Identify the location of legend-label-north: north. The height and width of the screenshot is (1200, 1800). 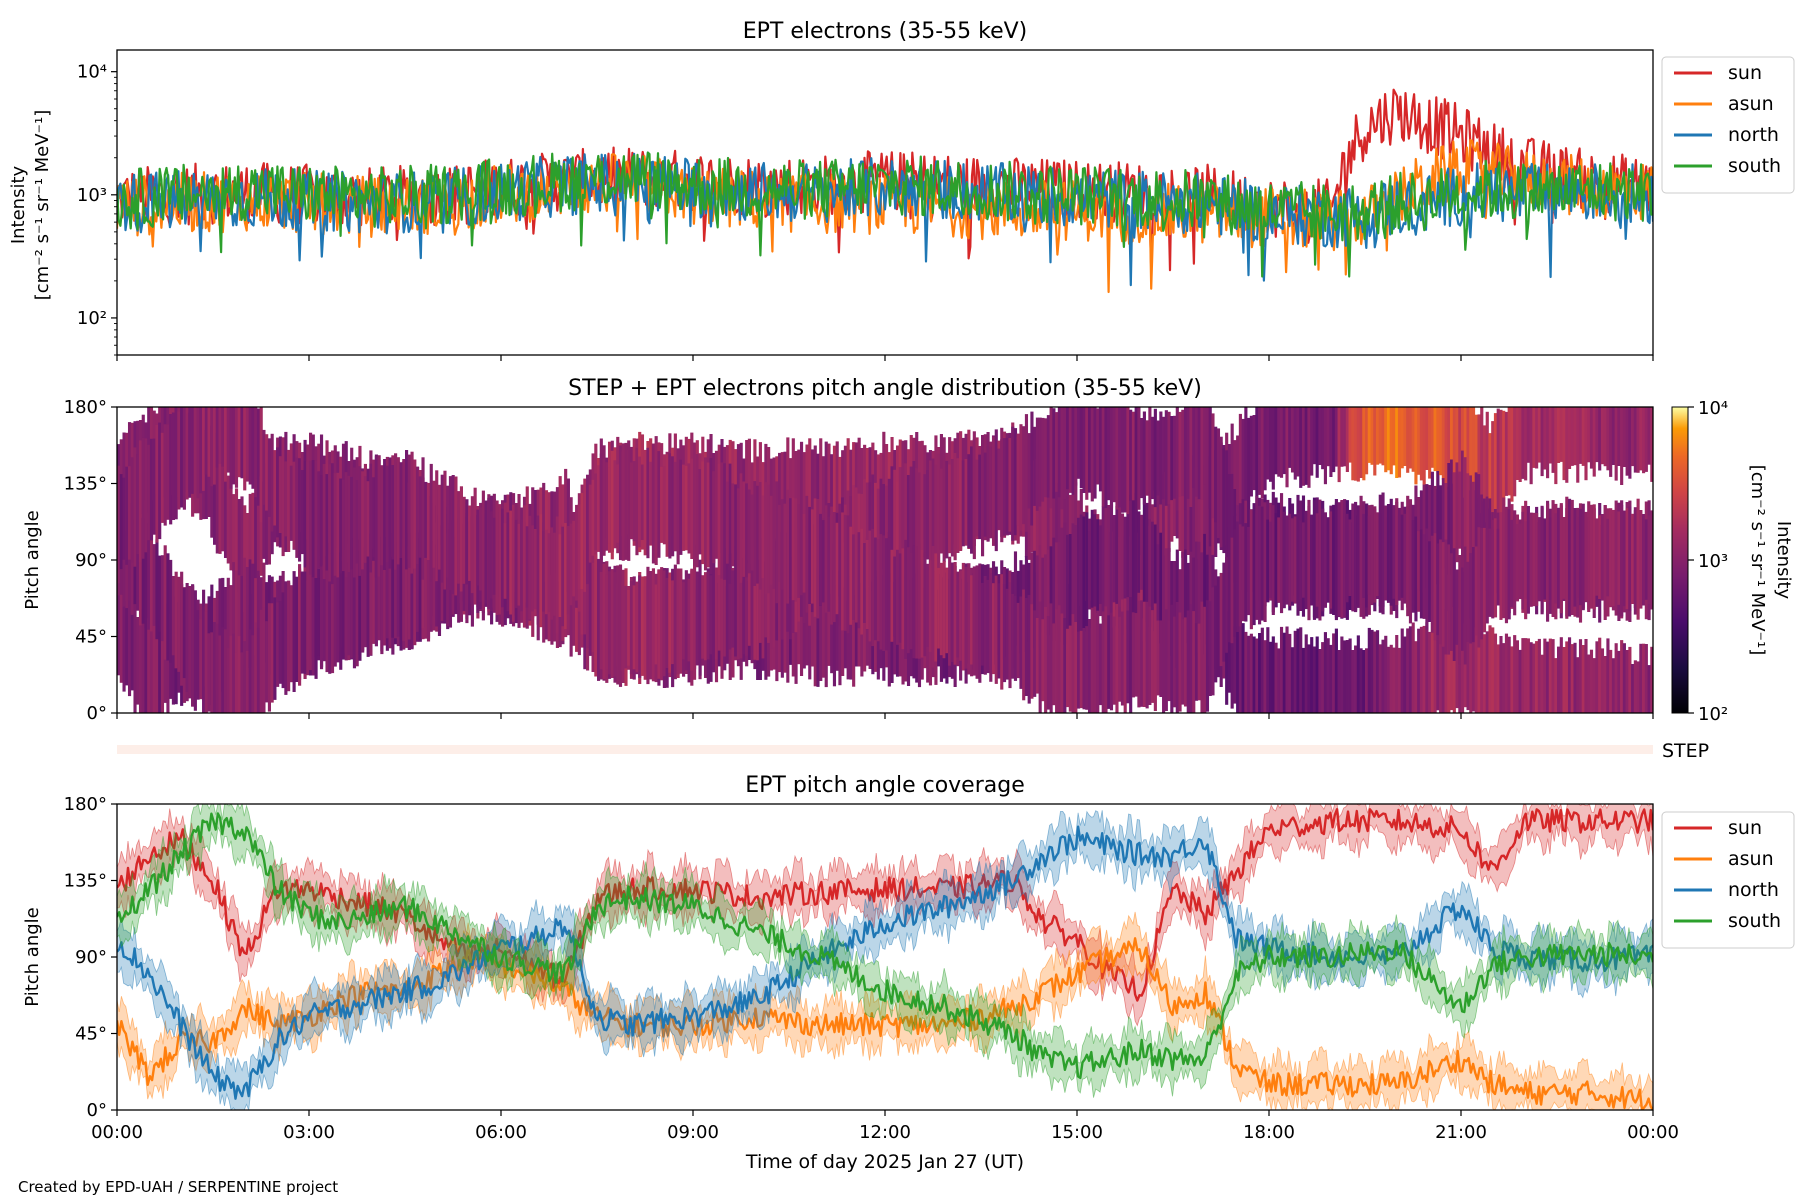
(1753, 135).